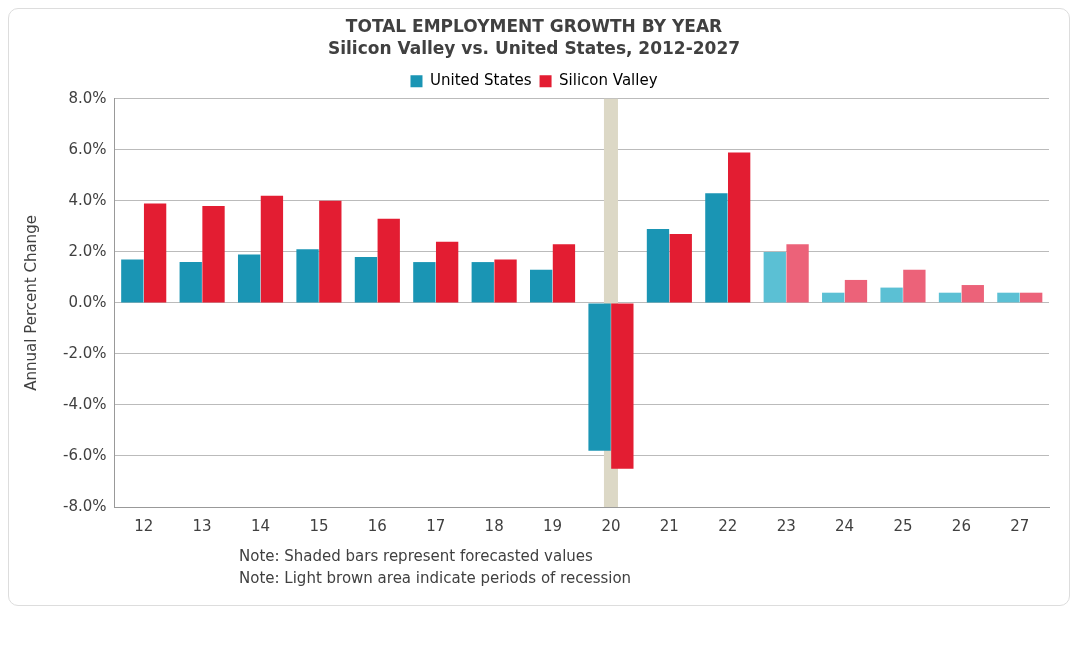 The image size is (1091, 656). Describe the element at coordinates (494, 525) in the screenshot. I see `x-tick-label: 18` at that location.